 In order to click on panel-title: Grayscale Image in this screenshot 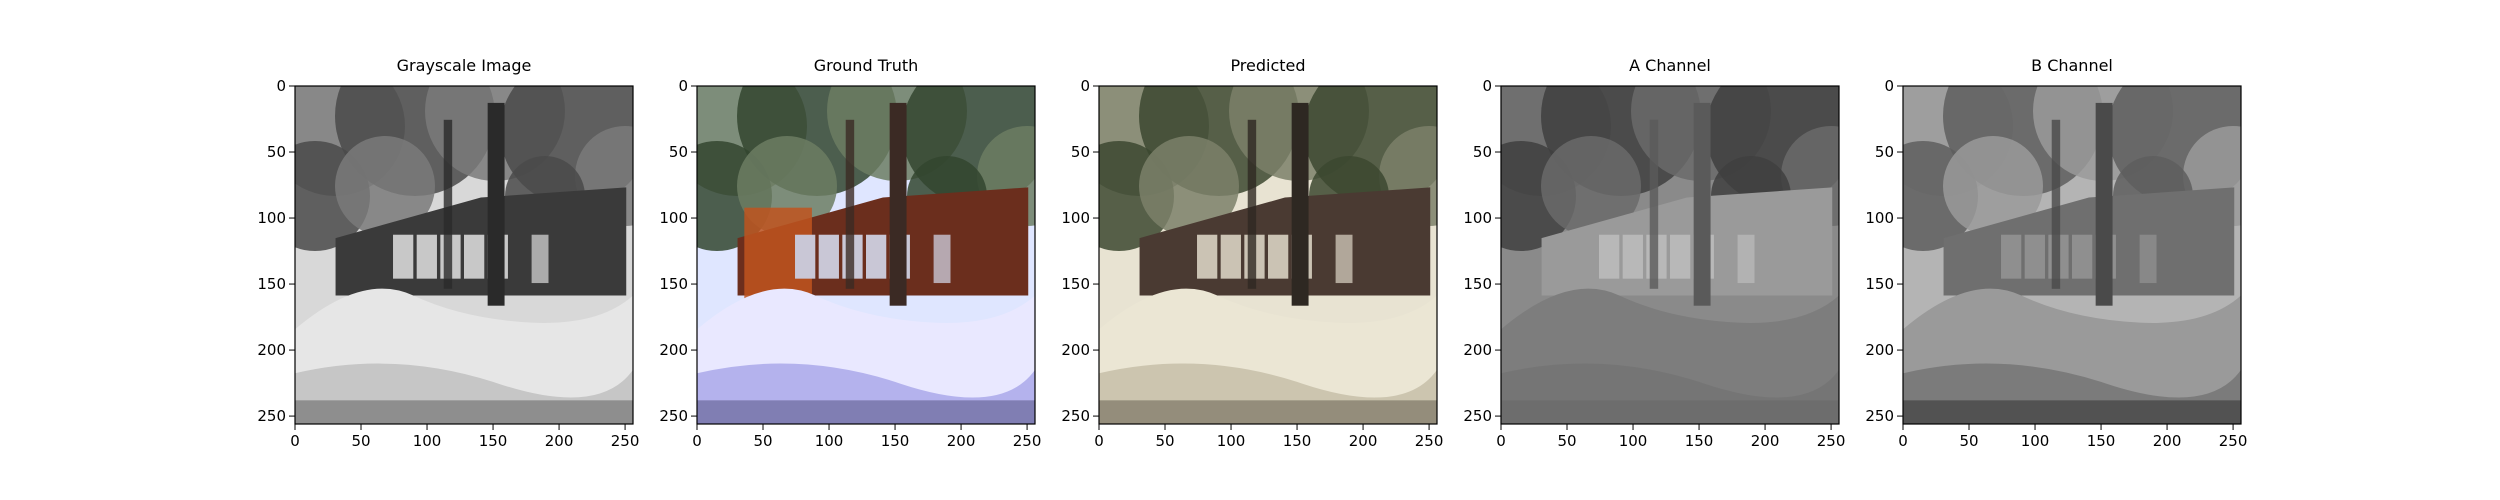, I will do `click(464, 65)`.